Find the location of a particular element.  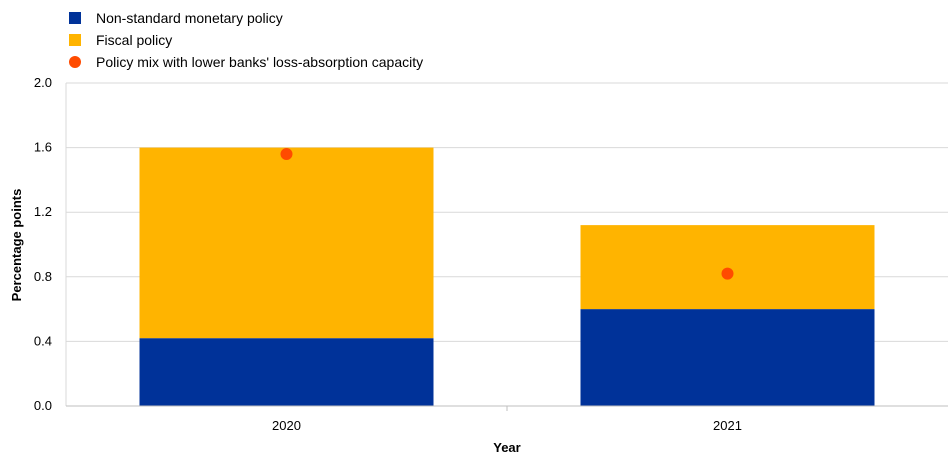

legend-label-fiscal: Fiscal policy is located at coordinates (134, 40).